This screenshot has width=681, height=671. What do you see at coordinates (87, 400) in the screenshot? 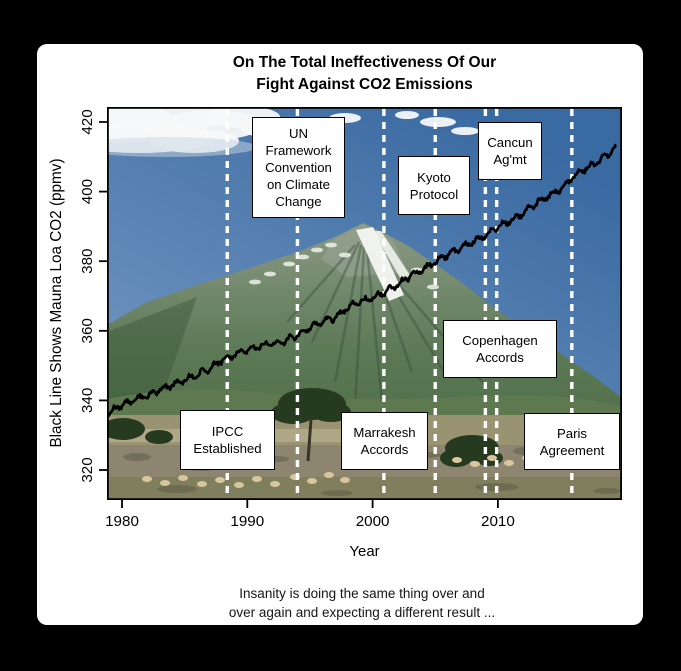
I see `y-tick-label: 340` at bounding box center [87, 400].